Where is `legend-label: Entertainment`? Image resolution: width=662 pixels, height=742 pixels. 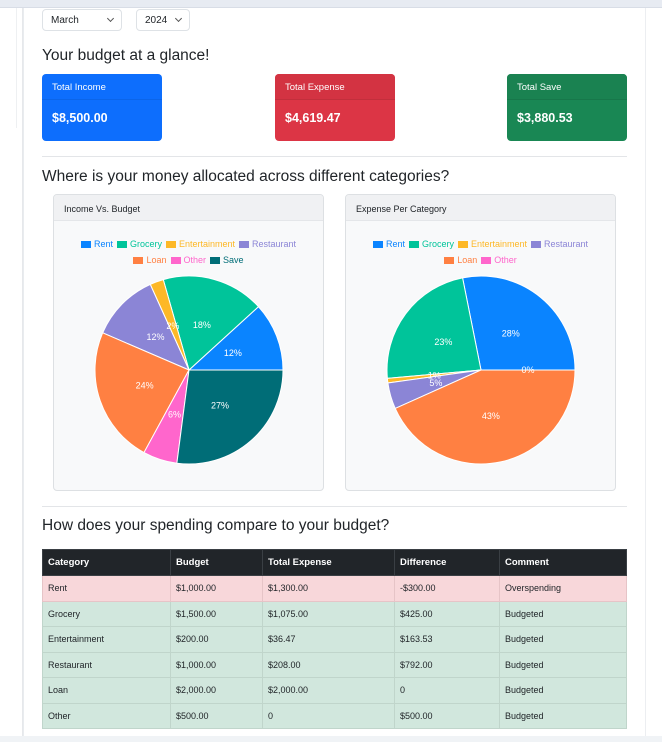
legend-label: Entertainment is located at coordinates (499, 244).